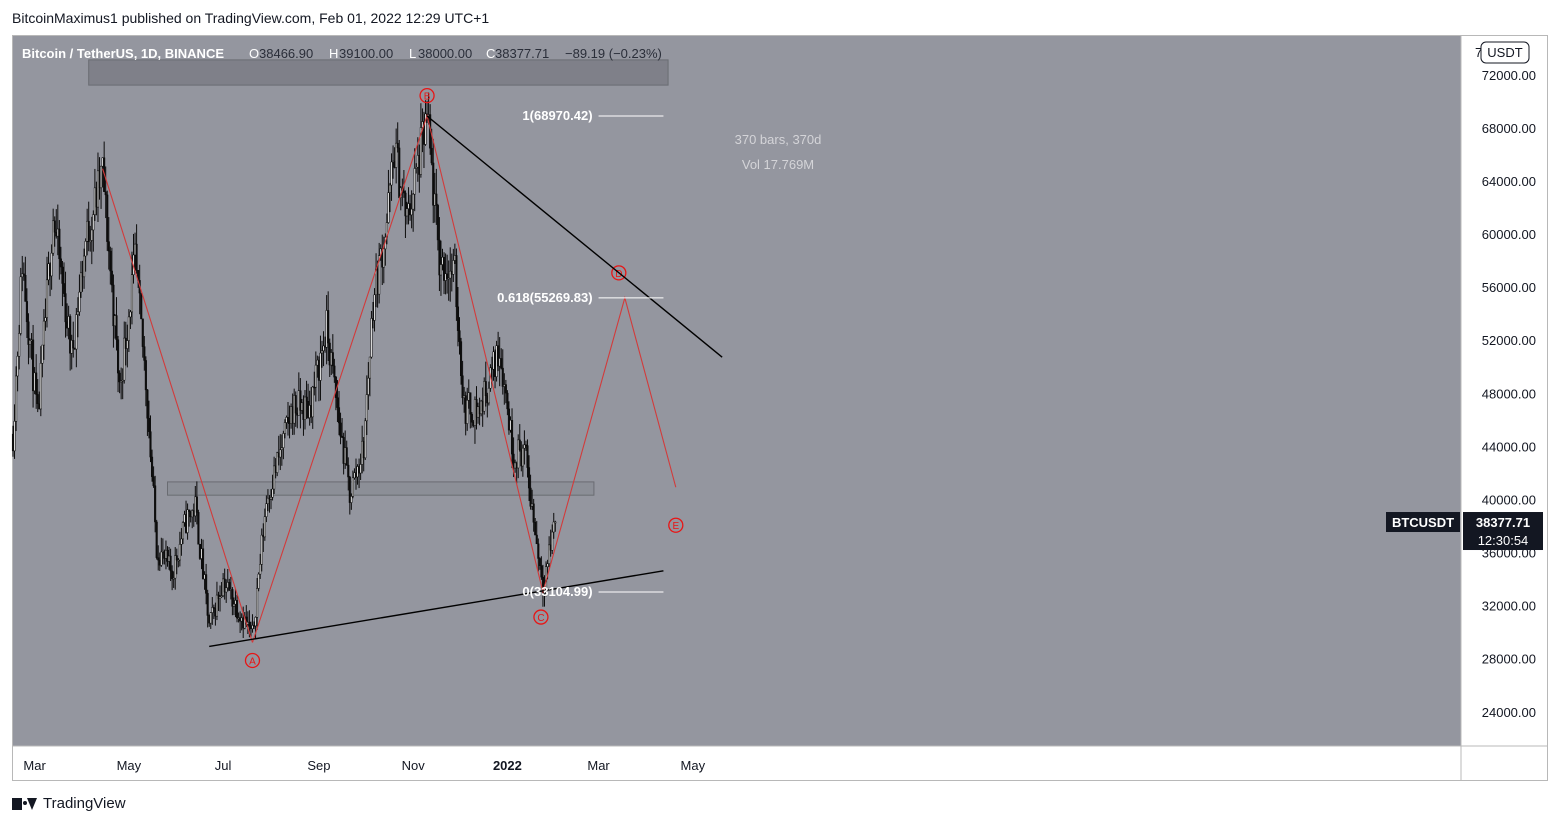  What do you see at coordinates (1423, 522) in the screenshot?
I see `last-price-symbol: BTCUSDT` at bounding box center [1423, 522].